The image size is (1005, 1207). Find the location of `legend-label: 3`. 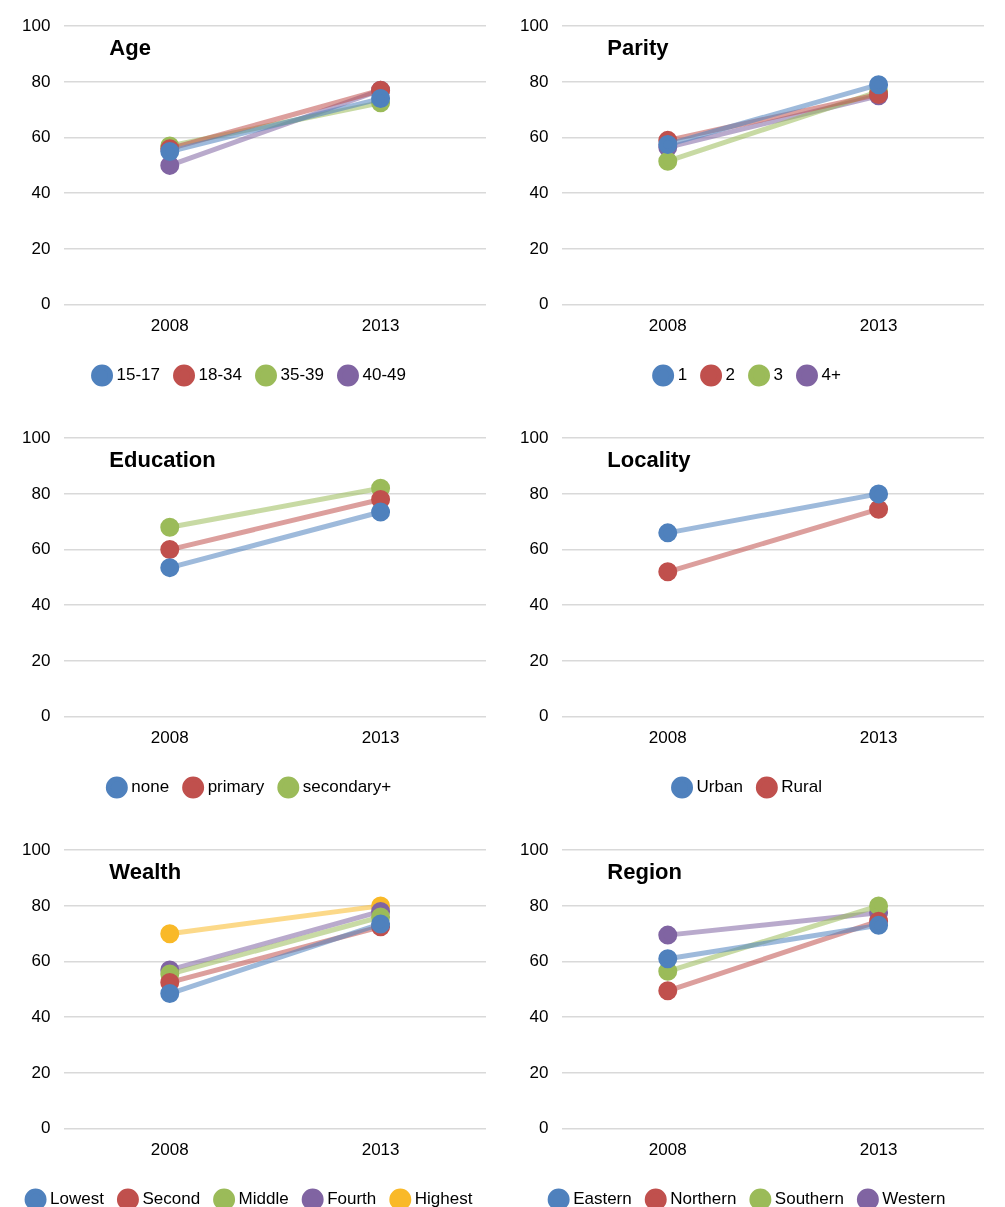

legend-label: 3 is located at coordinates (778, 375).